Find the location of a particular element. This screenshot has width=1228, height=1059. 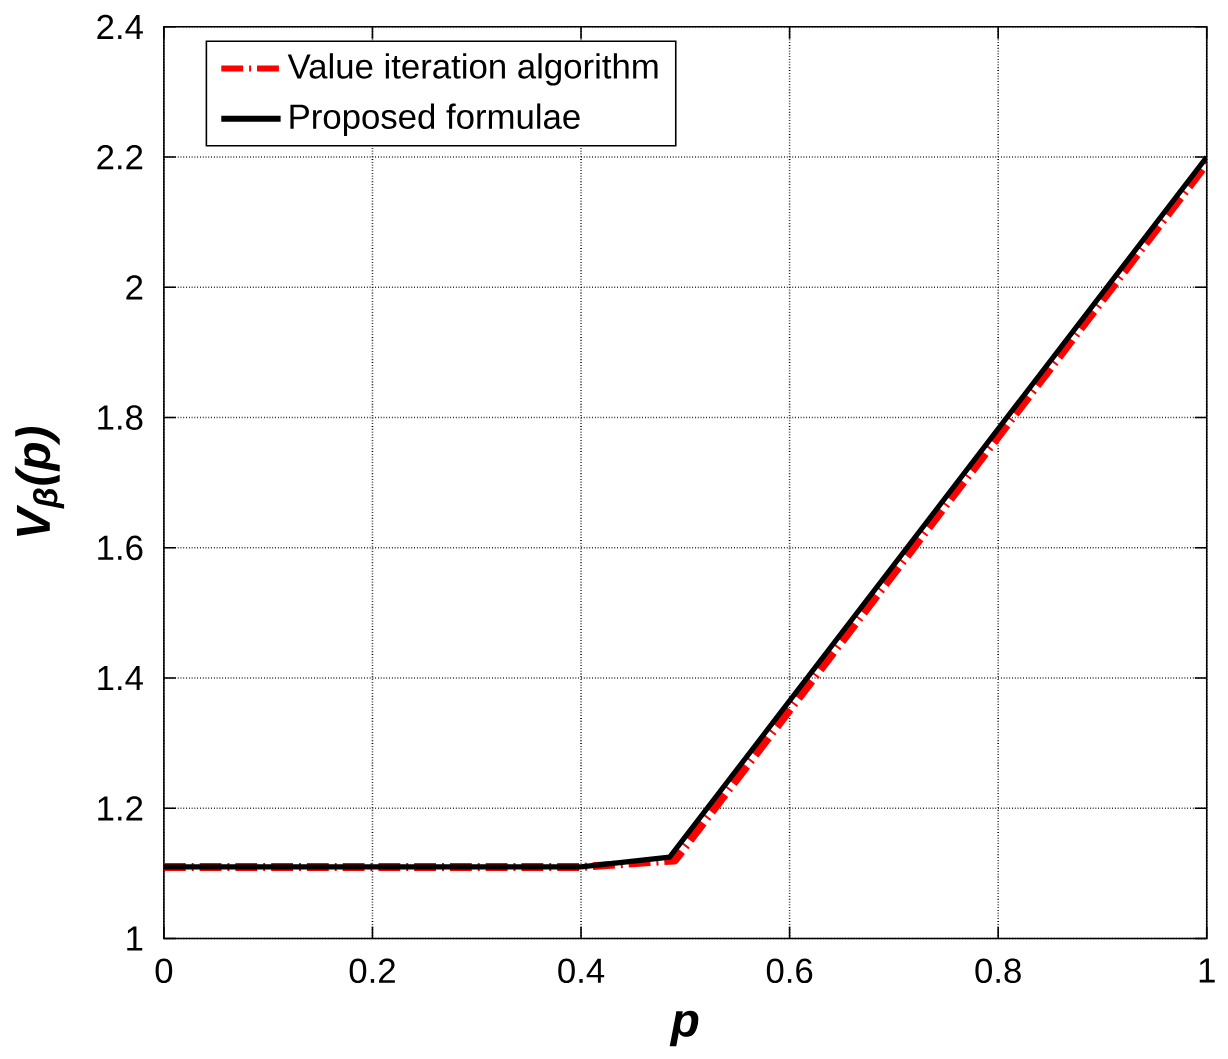

y-tick-label: 1.4 is located at coordinates (120, 678).